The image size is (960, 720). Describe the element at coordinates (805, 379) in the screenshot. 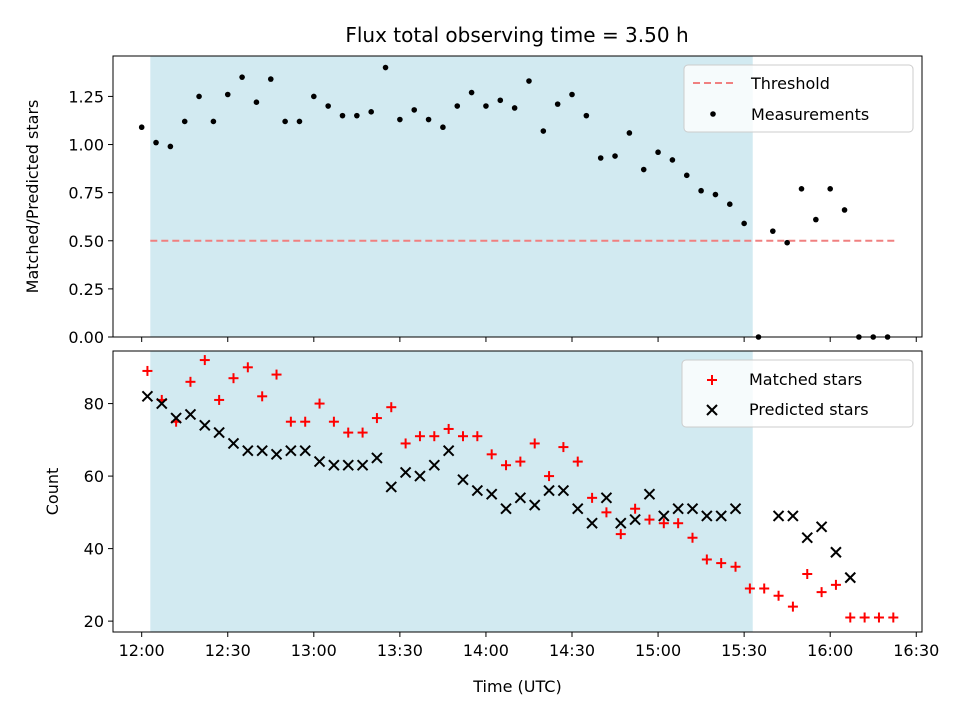

I see `legend-matched-label: Matched stars` at that location.